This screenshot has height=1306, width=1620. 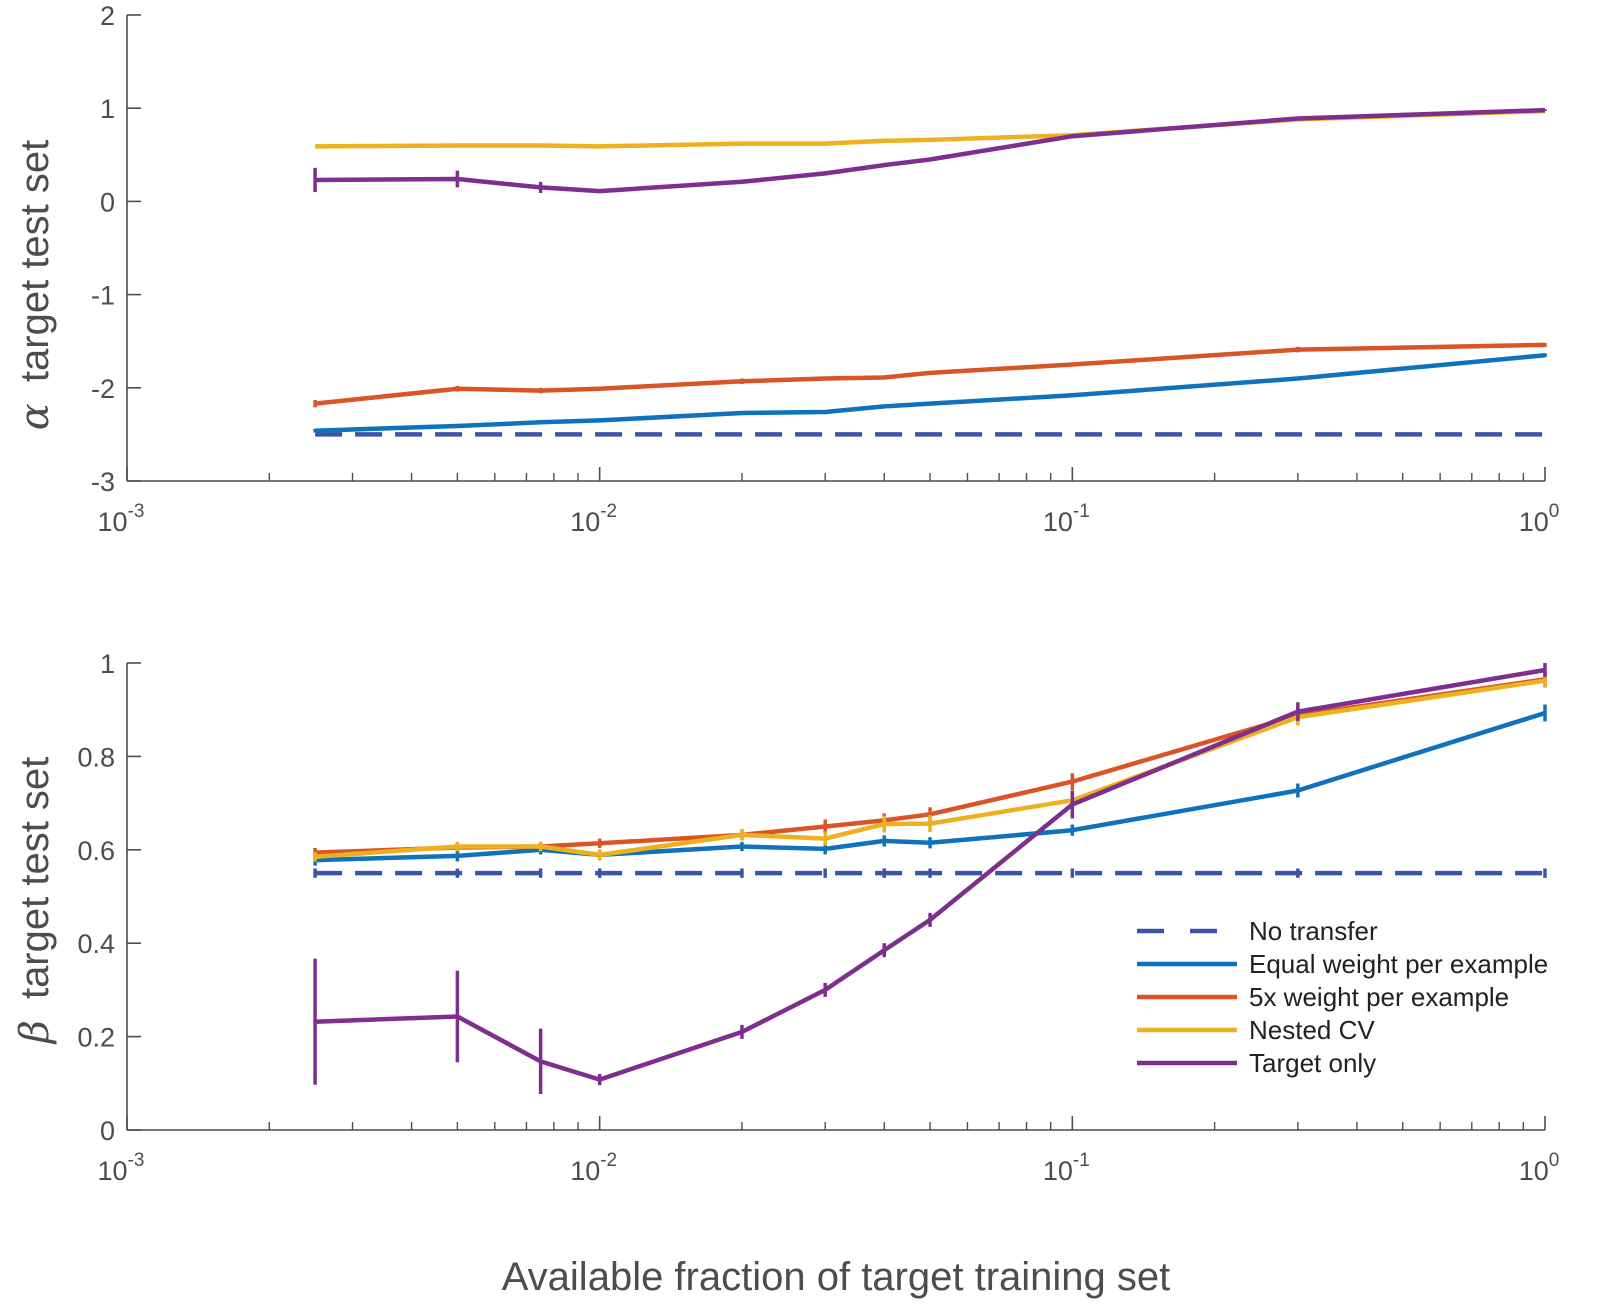 I want to click on bottom-x-tick-label: 10⁻³, so click(x=121, y=1168).